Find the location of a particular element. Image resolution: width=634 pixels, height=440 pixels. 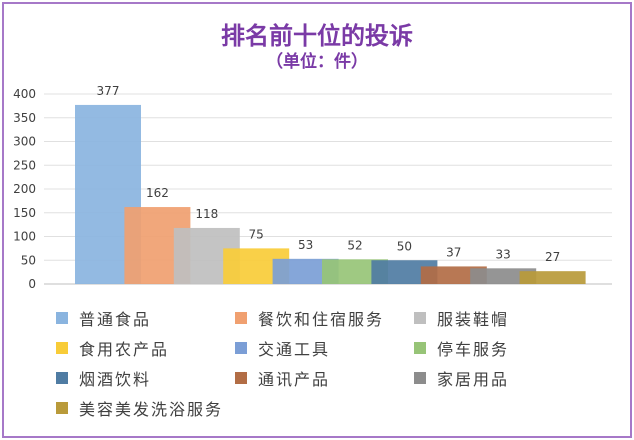

data-label: 52 is located at coordinates (354, 245).